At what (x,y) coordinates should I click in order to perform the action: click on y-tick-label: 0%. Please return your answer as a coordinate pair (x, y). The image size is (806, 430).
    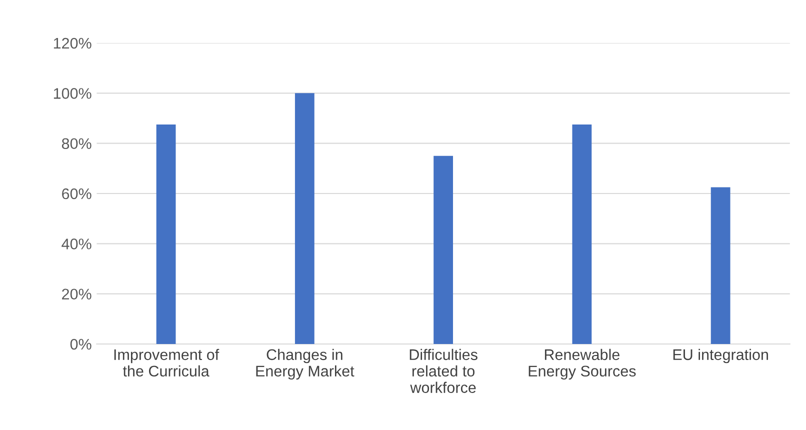
    Looking at the image, I should click on (81, 344).